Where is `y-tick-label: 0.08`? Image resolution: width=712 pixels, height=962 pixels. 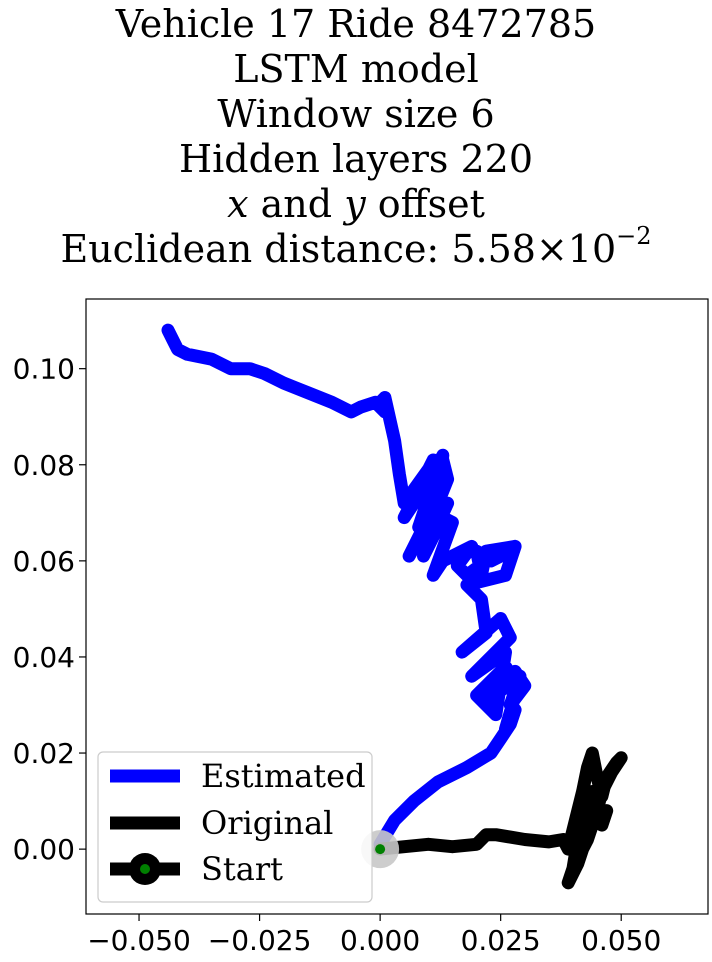 y-tick-label: 0.08 is located at coordinates (44, 465).